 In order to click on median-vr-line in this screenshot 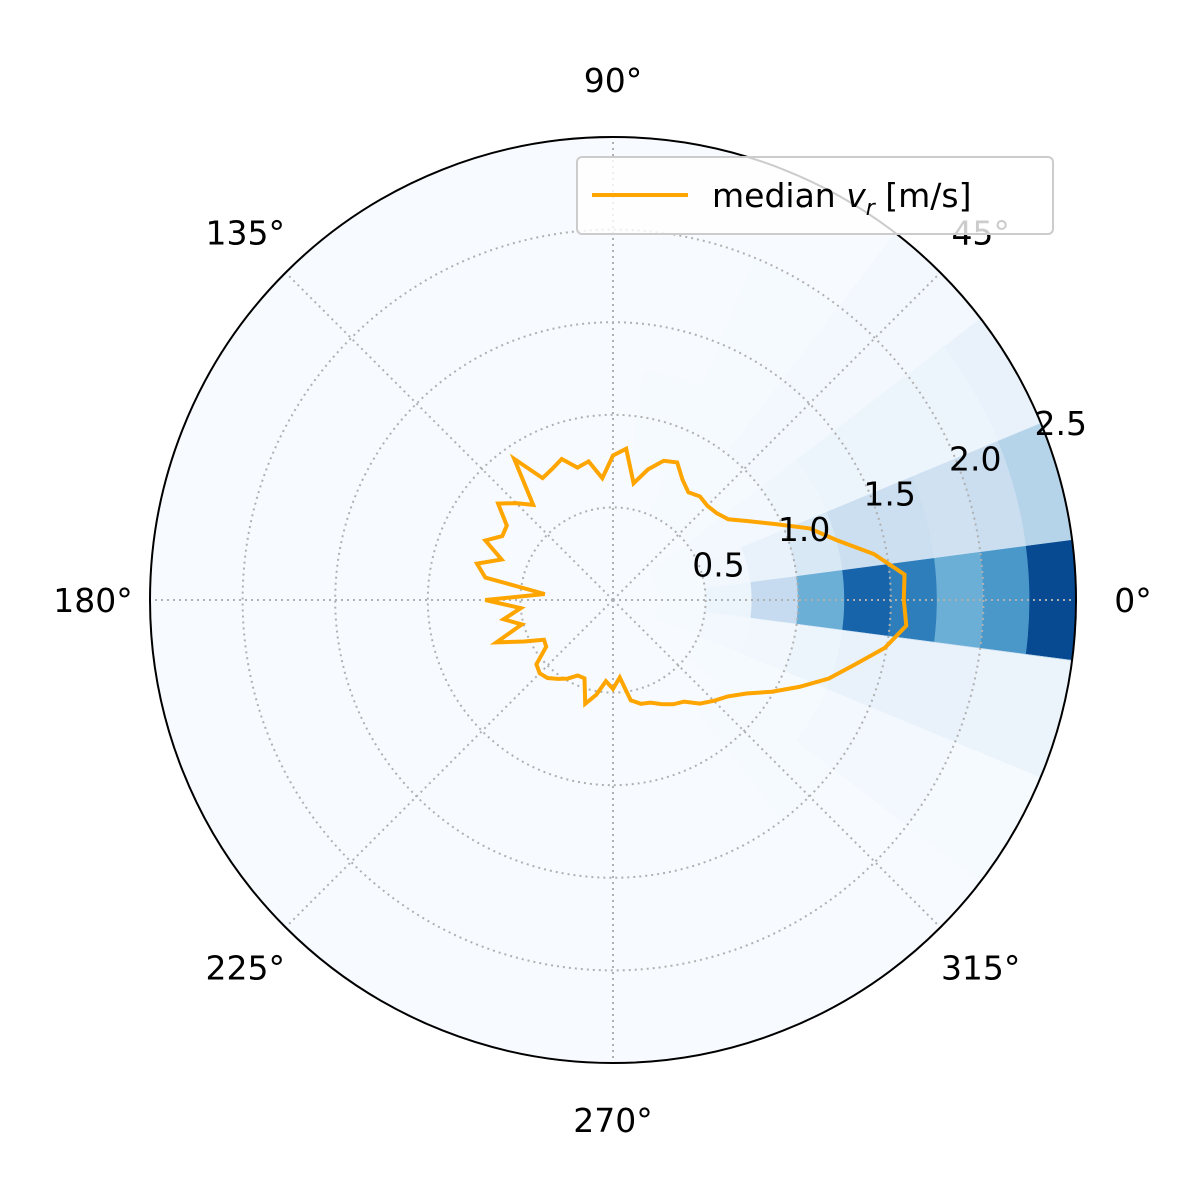, I will do `click(691, 576)`.